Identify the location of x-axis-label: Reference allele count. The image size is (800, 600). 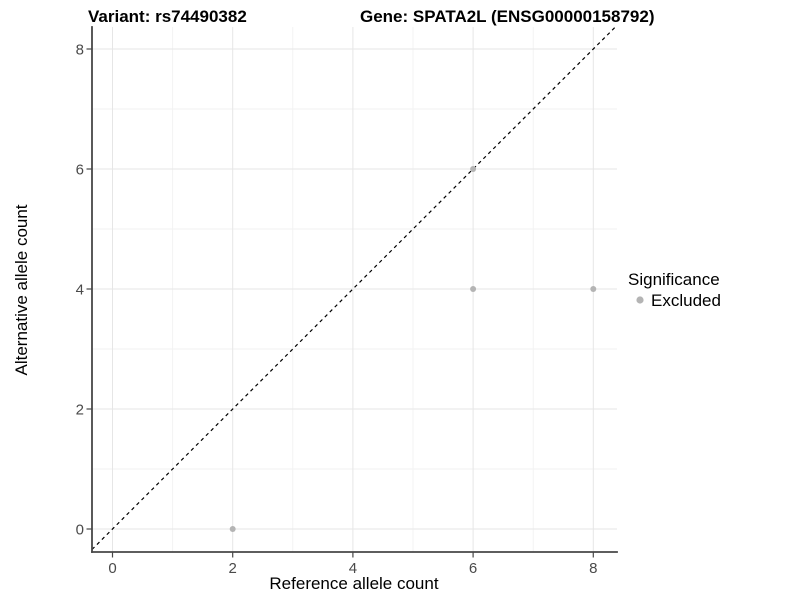
(353, 583).